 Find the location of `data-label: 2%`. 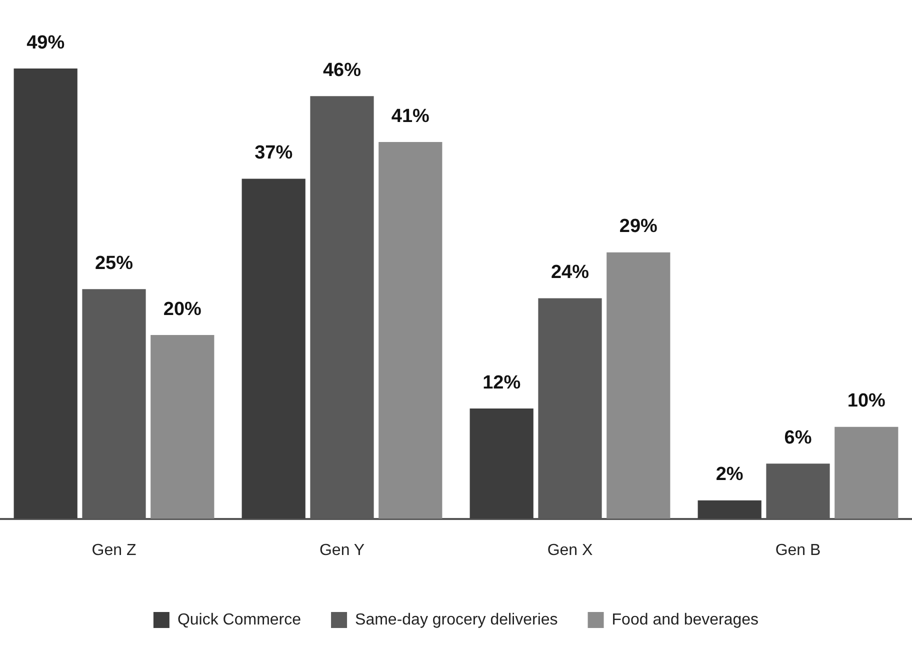

data-label: 2% is located at coordinates (730, 475).